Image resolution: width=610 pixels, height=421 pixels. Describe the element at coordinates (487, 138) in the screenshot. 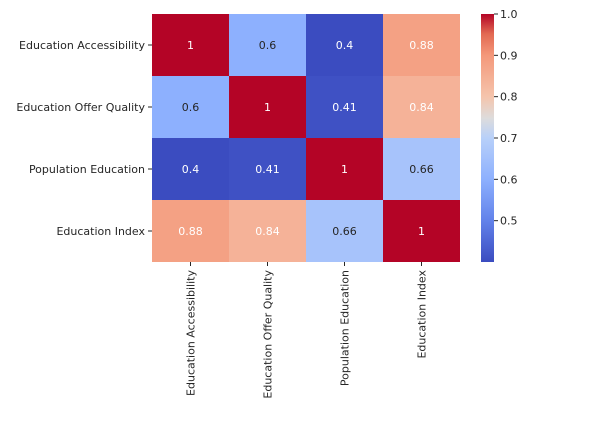

I see `colorbar-gradient` at that location.